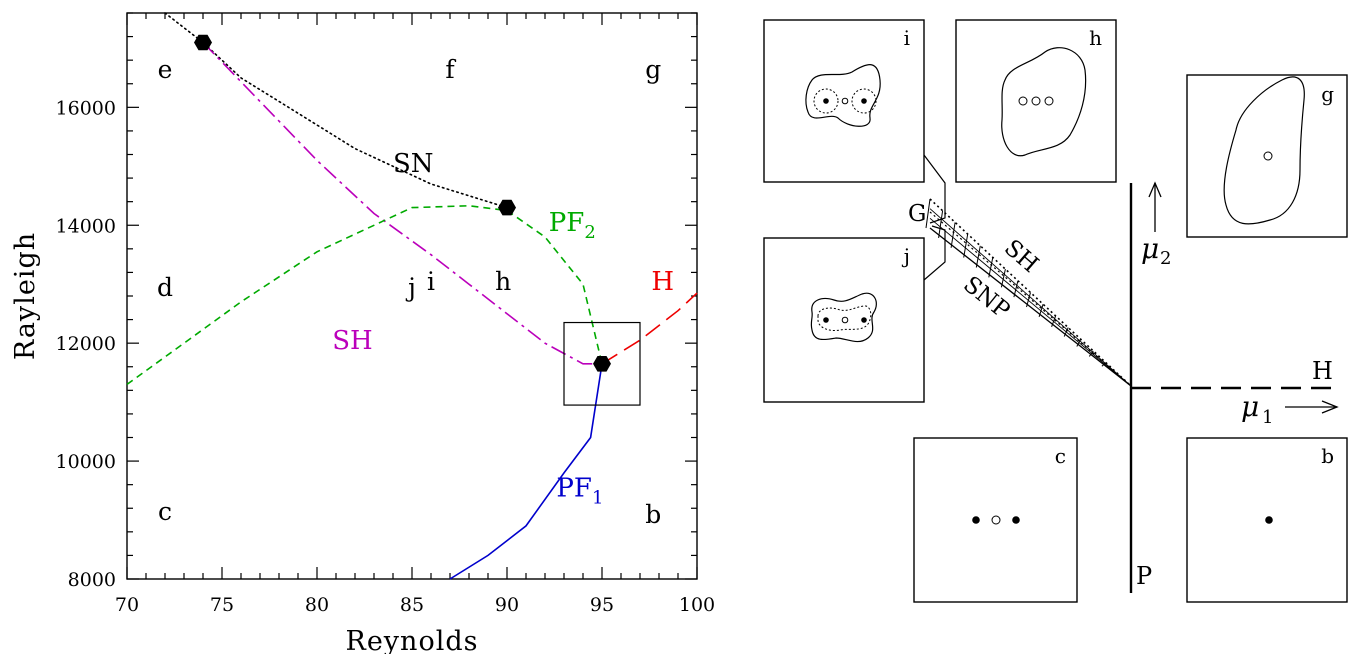 This screenshot has height=654, width=1362. What do you see at coordinates (697, 605) in the screenshot?
I see `x-tick-label: 100` at bounding box center [697, 605].